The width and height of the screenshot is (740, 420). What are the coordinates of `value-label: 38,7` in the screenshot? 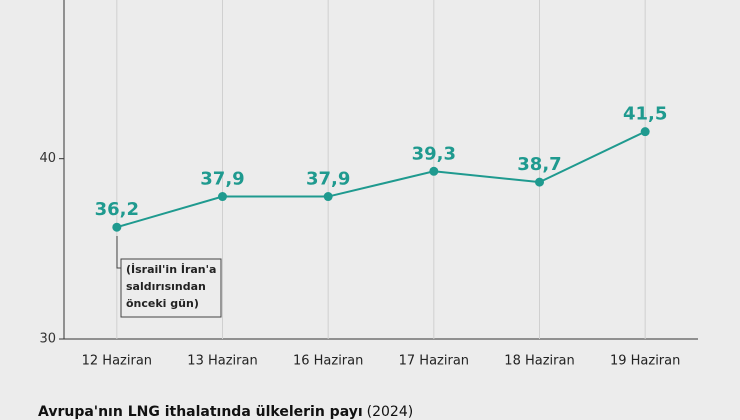 It's located at (539, 164).